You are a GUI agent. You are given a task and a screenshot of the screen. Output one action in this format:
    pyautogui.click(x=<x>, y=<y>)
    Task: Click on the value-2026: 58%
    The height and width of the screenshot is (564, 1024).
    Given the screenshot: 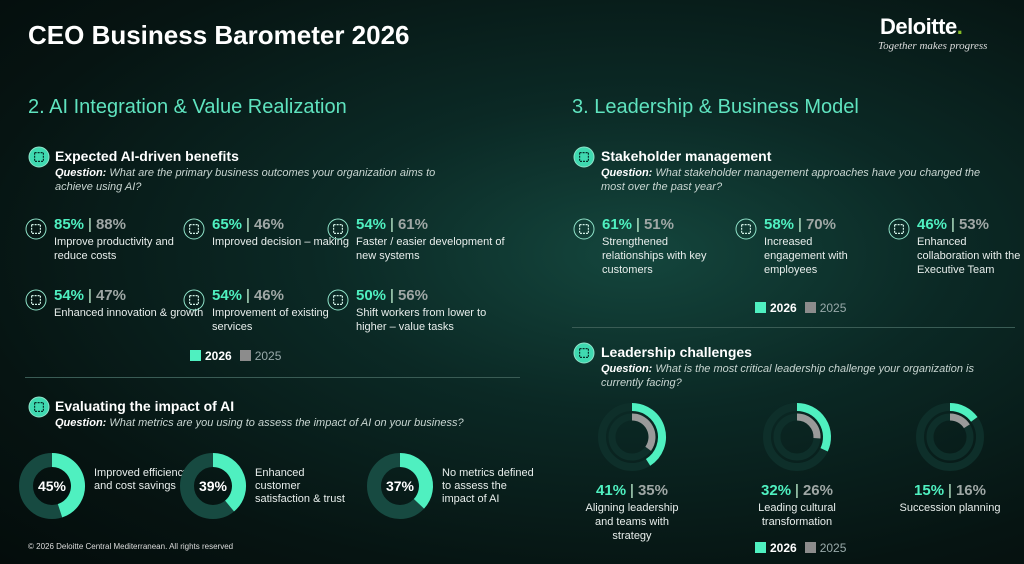 What is the action you would take?
    pyautogui.click(x=779, y=224)
    